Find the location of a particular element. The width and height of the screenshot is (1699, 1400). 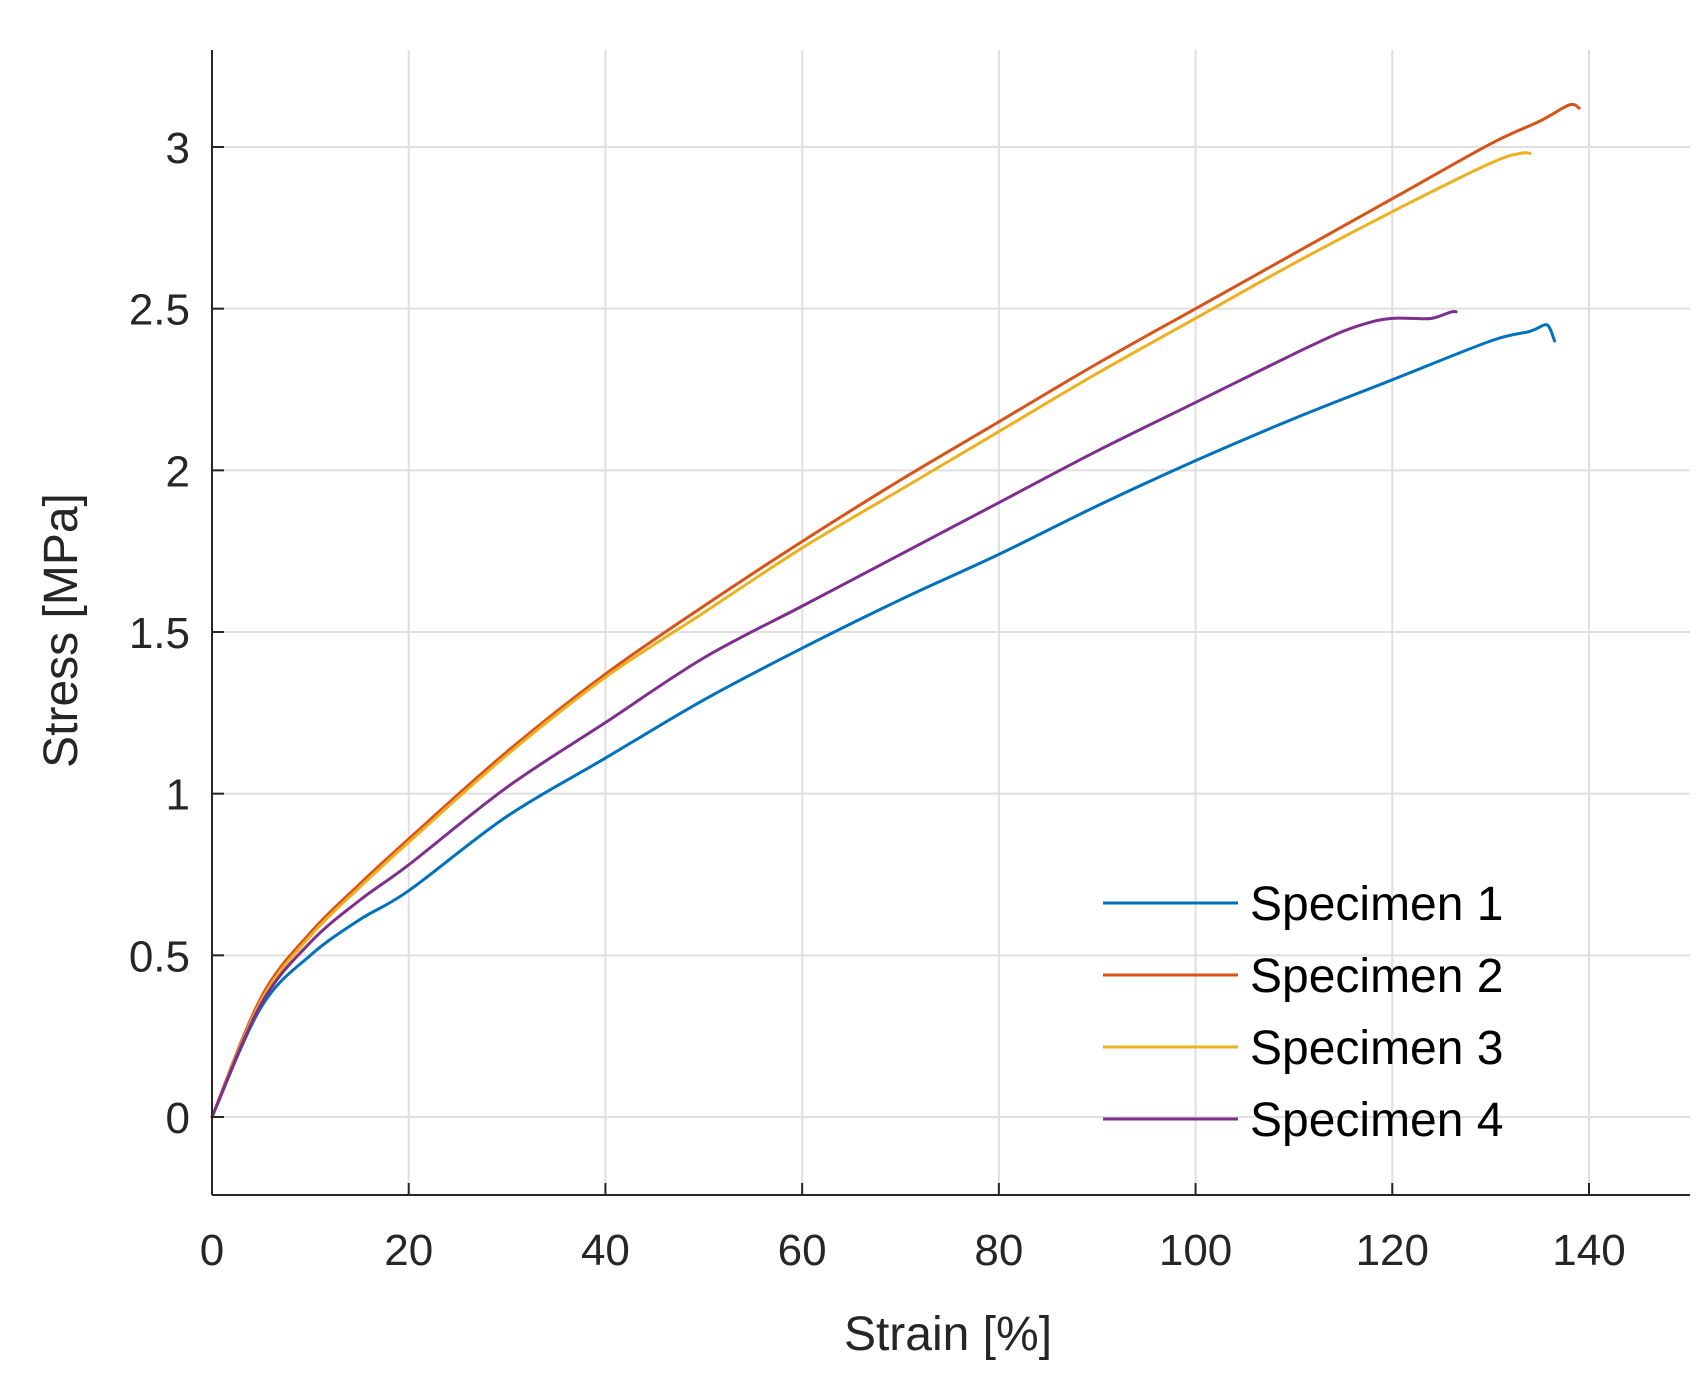

x-tick-label: 40 is located at coordinates (605, 1250).